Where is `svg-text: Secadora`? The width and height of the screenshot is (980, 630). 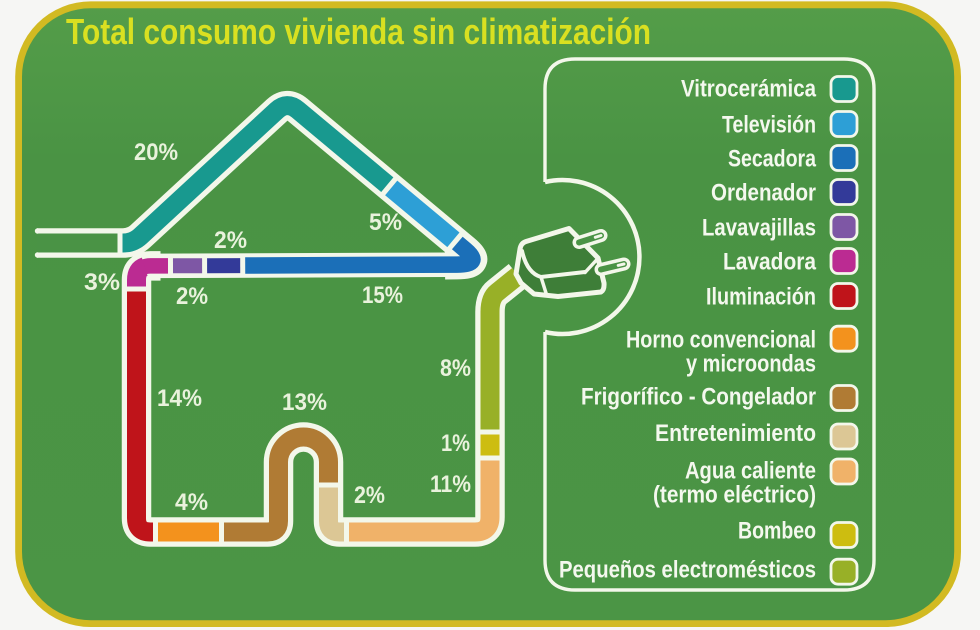 svg-text: Secadora is located at coordinates (772, 159).